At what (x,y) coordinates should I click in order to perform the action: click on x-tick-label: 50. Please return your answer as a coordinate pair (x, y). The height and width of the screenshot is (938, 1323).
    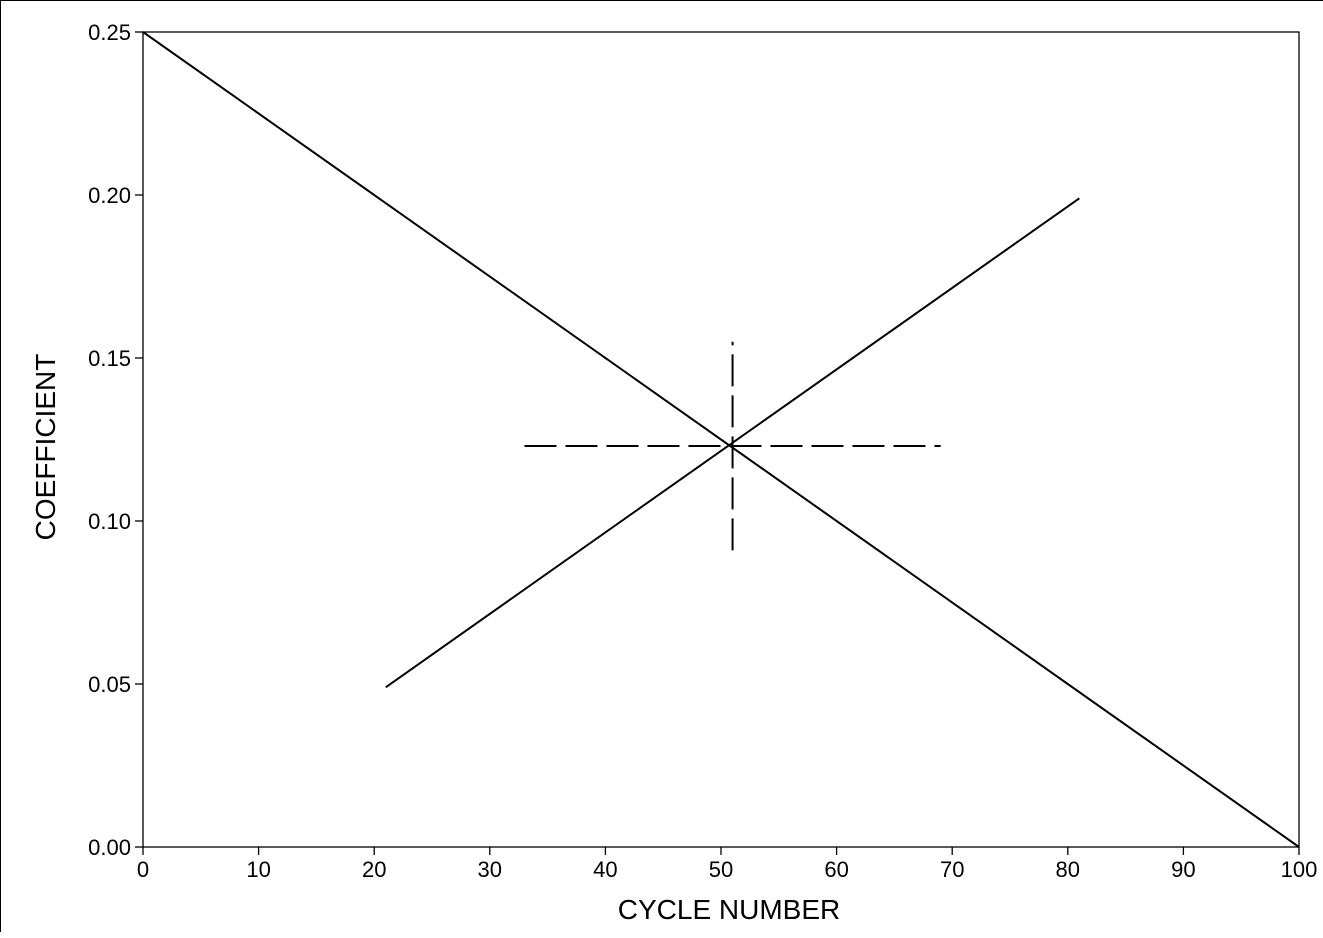
    Looking at the image, I should click on (721, 869).